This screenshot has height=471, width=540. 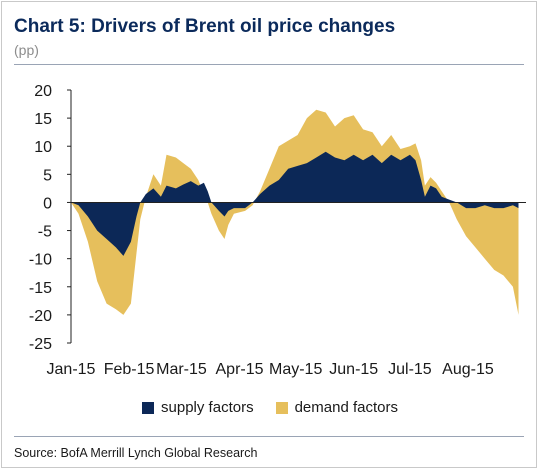 What do you see at coordinates (410, 369) in the screenshot?
I see `x-tick-label: Jul-15` at bounding box center [410, 369].